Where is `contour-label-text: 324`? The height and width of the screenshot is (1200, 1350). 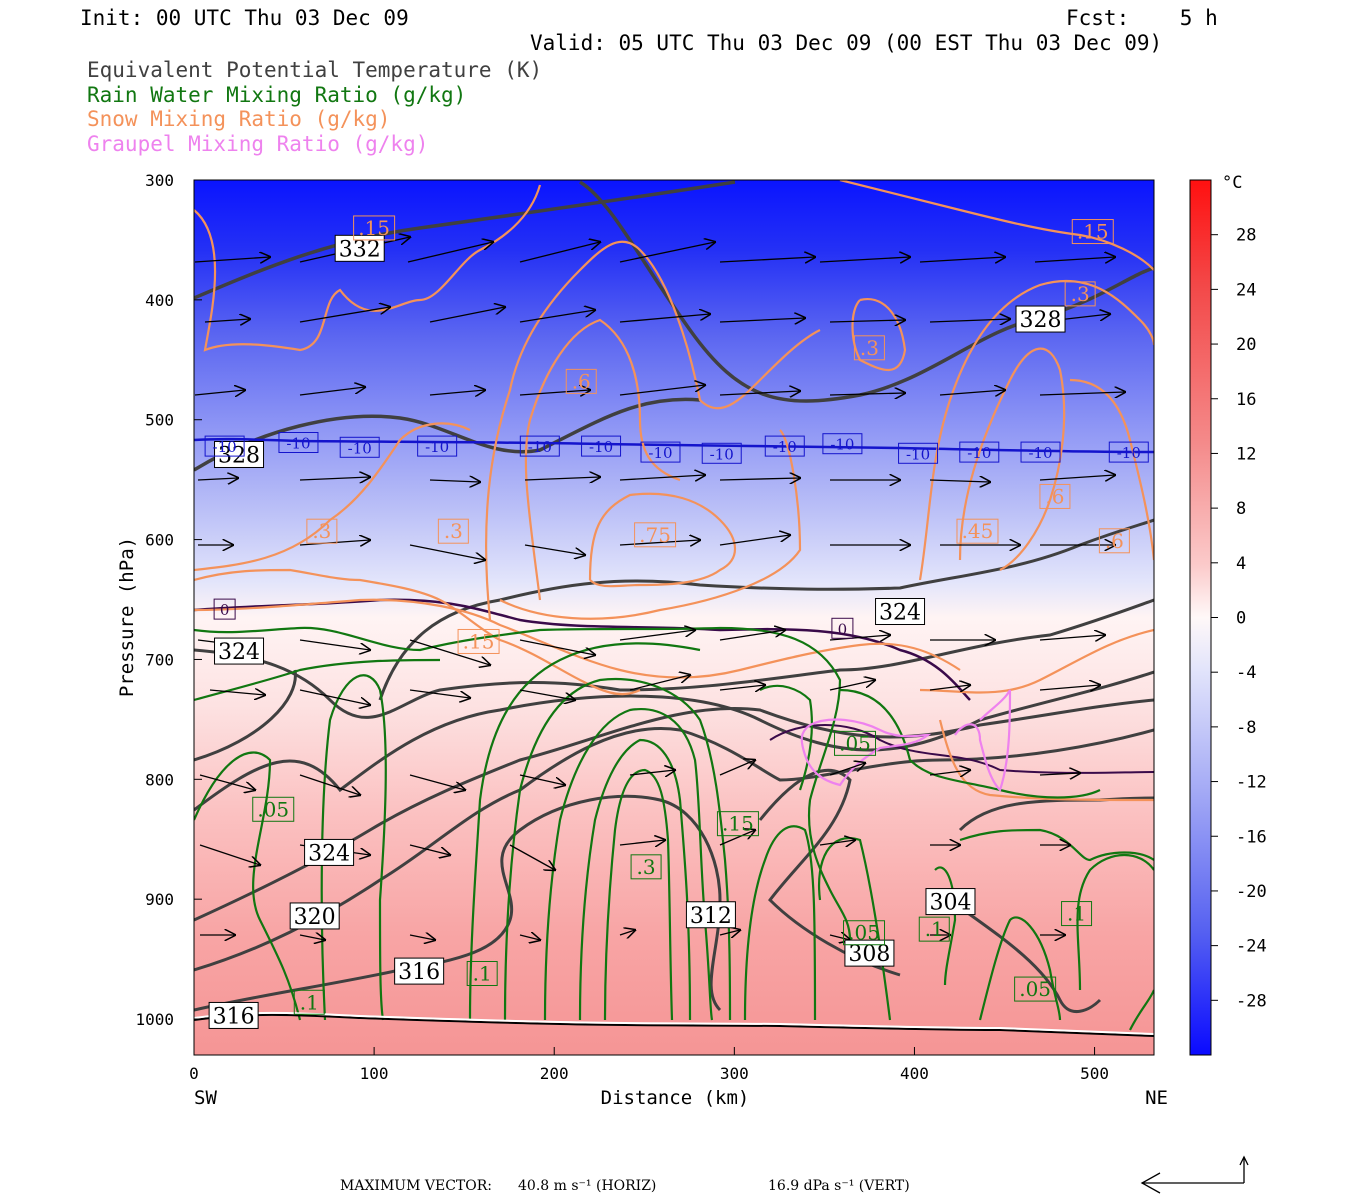 contour-label-text: 324 is located at coordinates (900, 613).